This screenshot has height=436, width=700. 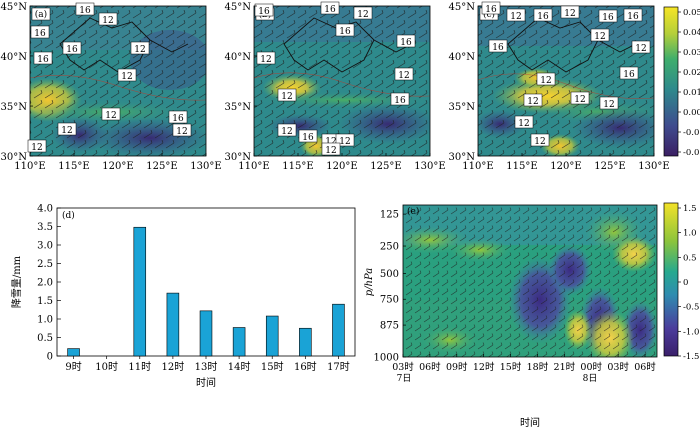 I want to click on bar-y-tick-label: 3.0, so click(x=45, y=246).